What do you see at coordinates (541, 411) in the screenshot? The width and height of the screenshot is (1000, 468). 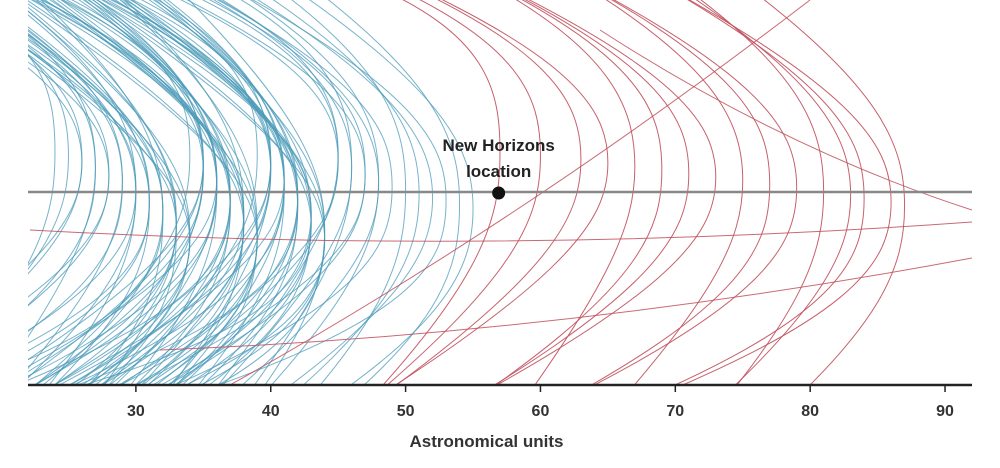 I see `x-tick-label: 60` at bounding box center [541, 411].